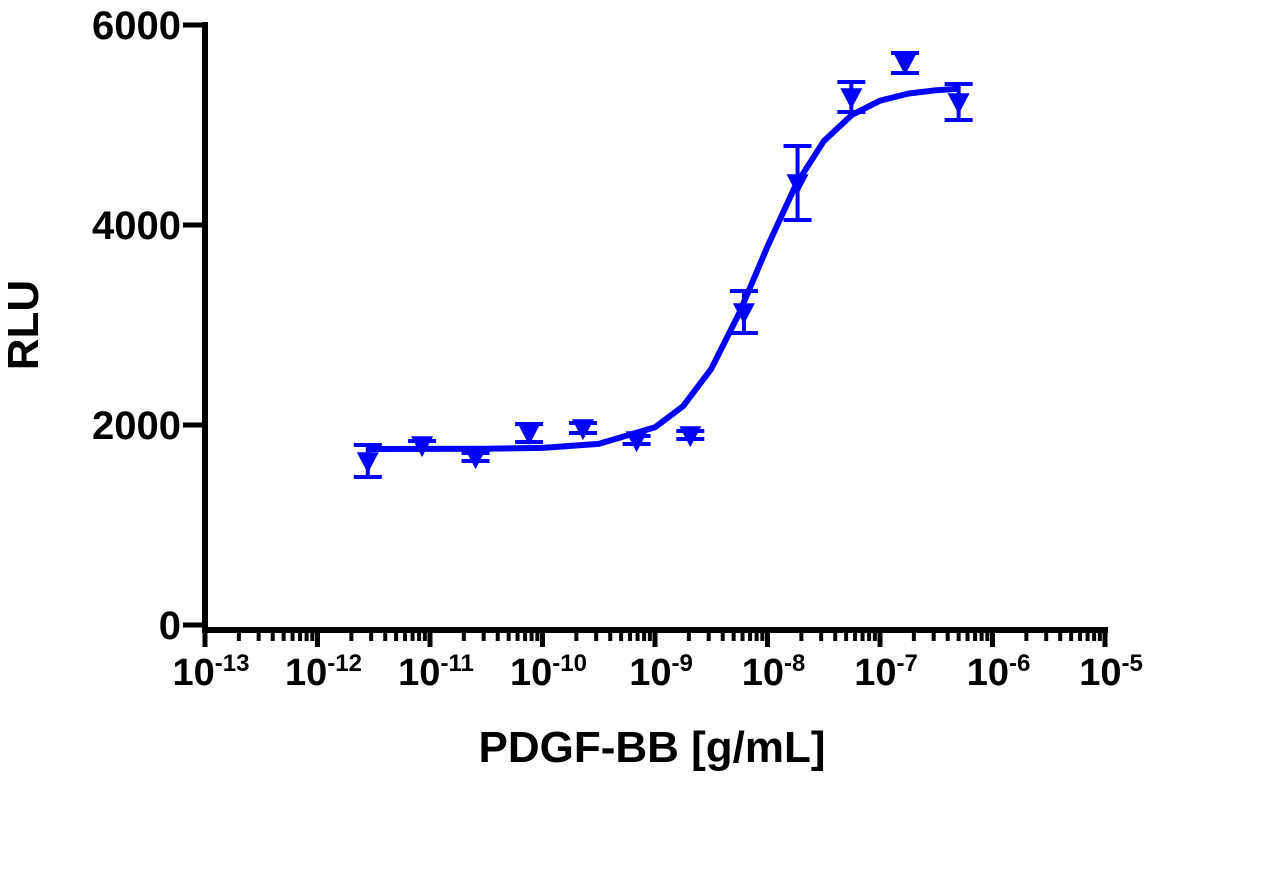 The image size is (1284, 873). What do you see at coordinates (232, 663) in the screenshot?
I see `x-tick-exponent: -13` at bounding box center [232, 663].